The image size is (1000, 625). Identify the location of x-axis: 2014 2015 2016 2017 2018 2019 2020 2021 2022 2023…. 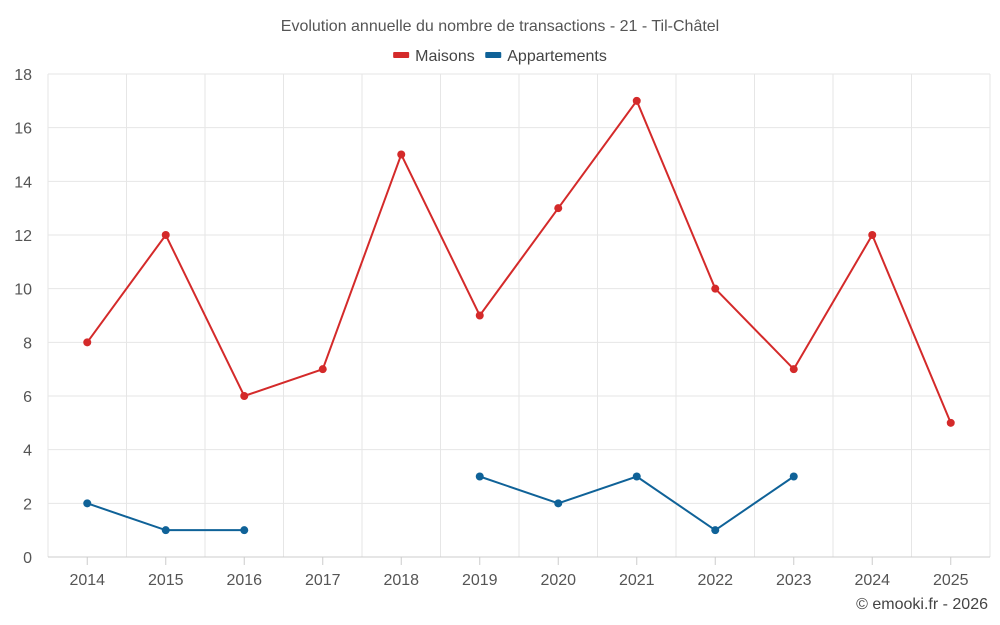
(519, 572).